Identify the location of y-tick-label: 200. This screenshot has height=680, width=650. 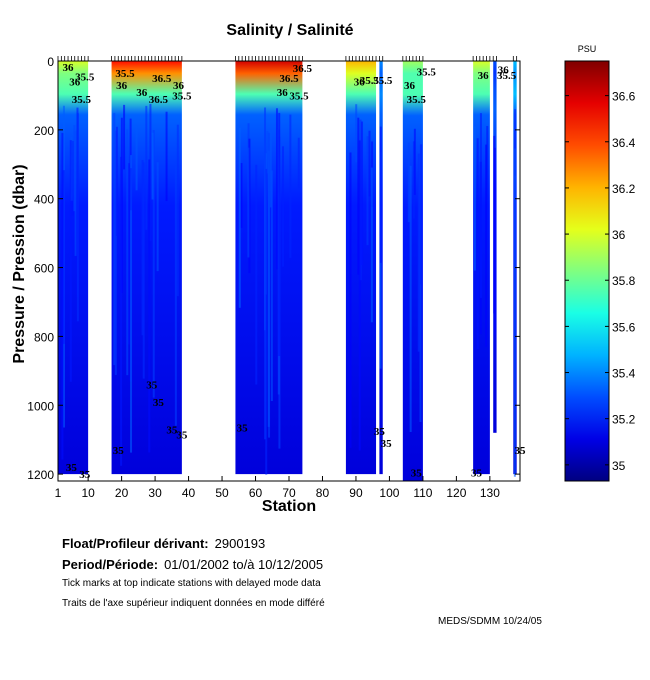
(44, 131).